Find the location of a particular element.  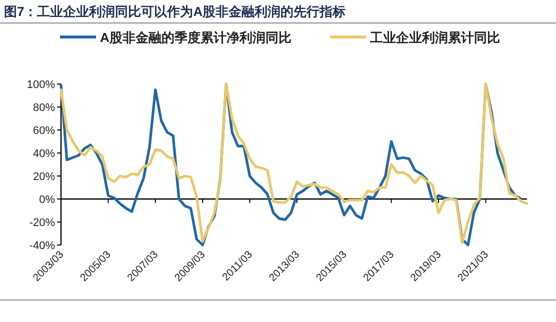

y-tick-label: 40% is located at coordinates (44, 154).